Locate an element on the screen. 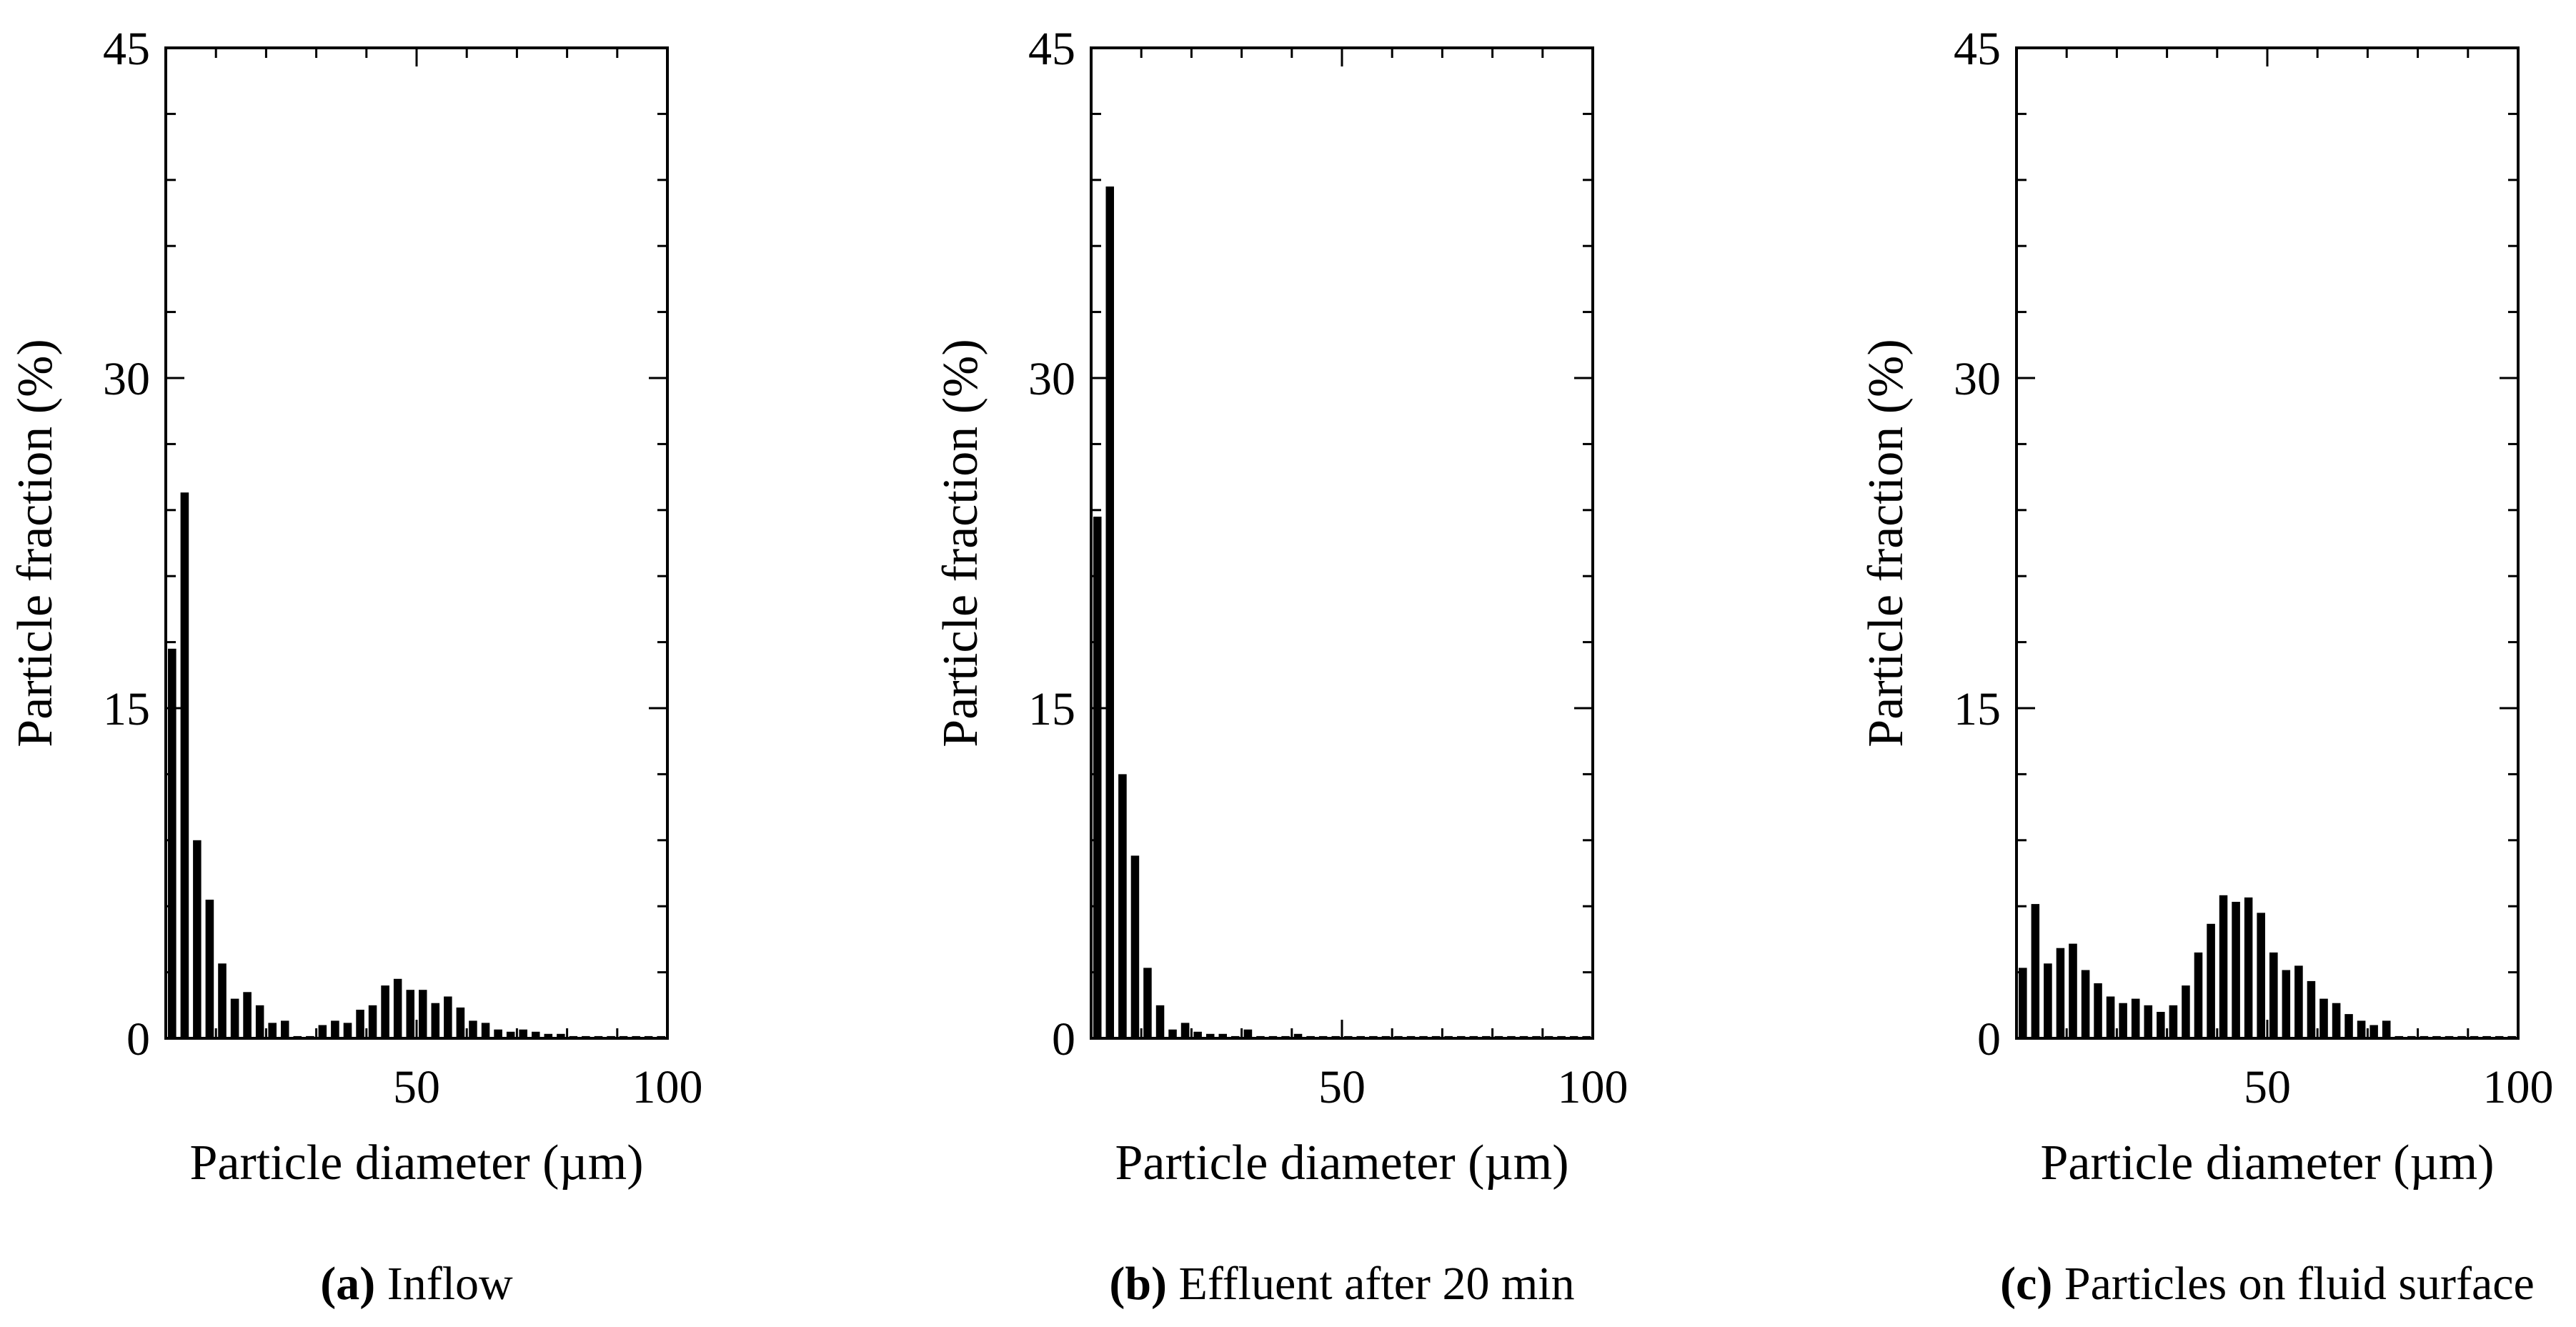  caption-prefix: (a) is located at coordinates (347, 1284).